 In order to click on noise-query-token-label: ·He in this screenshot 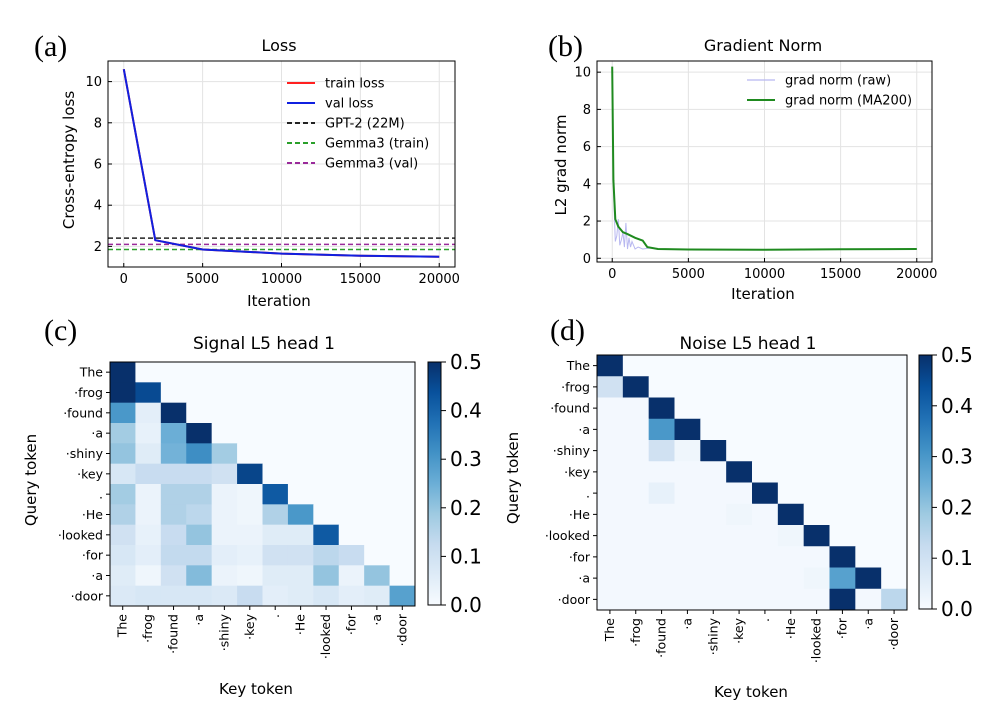, I will do `click(579, 514)`.